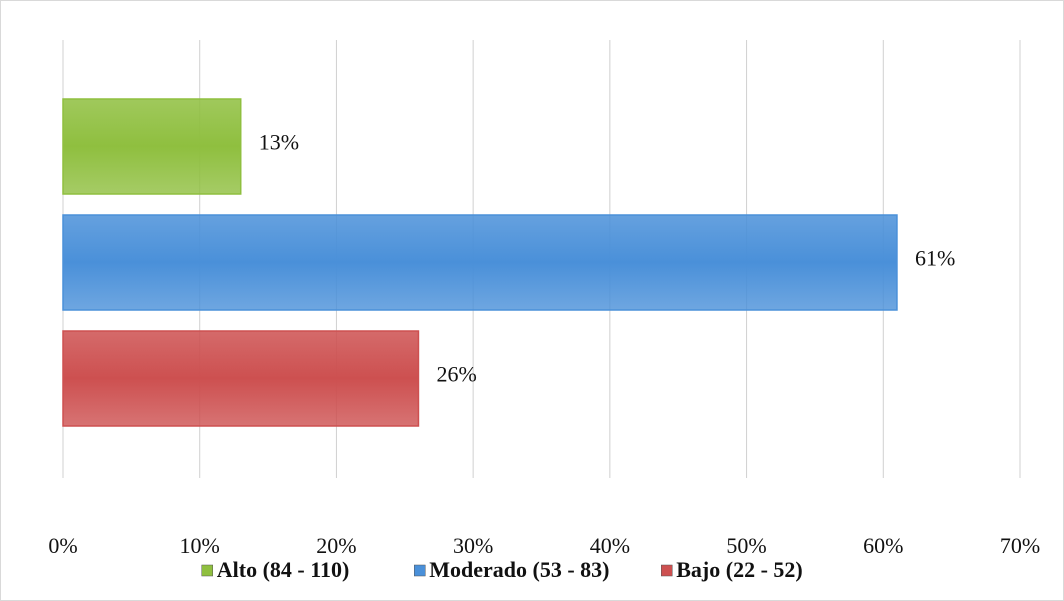 This screenshot has height=601, width=1064. Describe the element at coordinates (62, 545) in the screenshot. I see `x-tick-label: 0%` at that location.